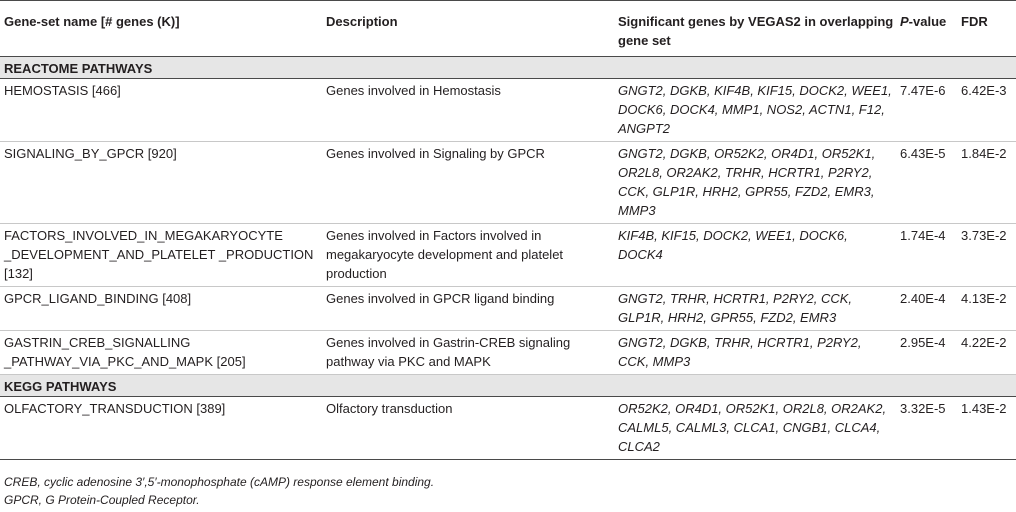  I want to click on section-header-row: REACTOME PATHWAYS, so click(508, 67).